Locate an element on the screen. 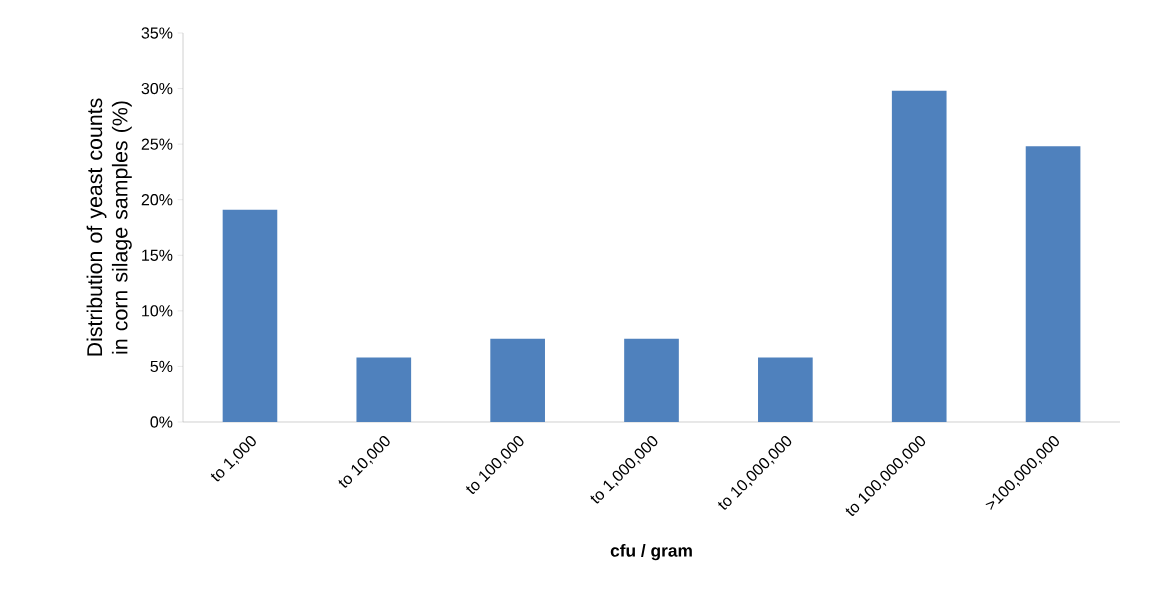 The width and height of the screenshot is (1160, 598). y-tick-label: 30% is located at coordinates (157, 88).